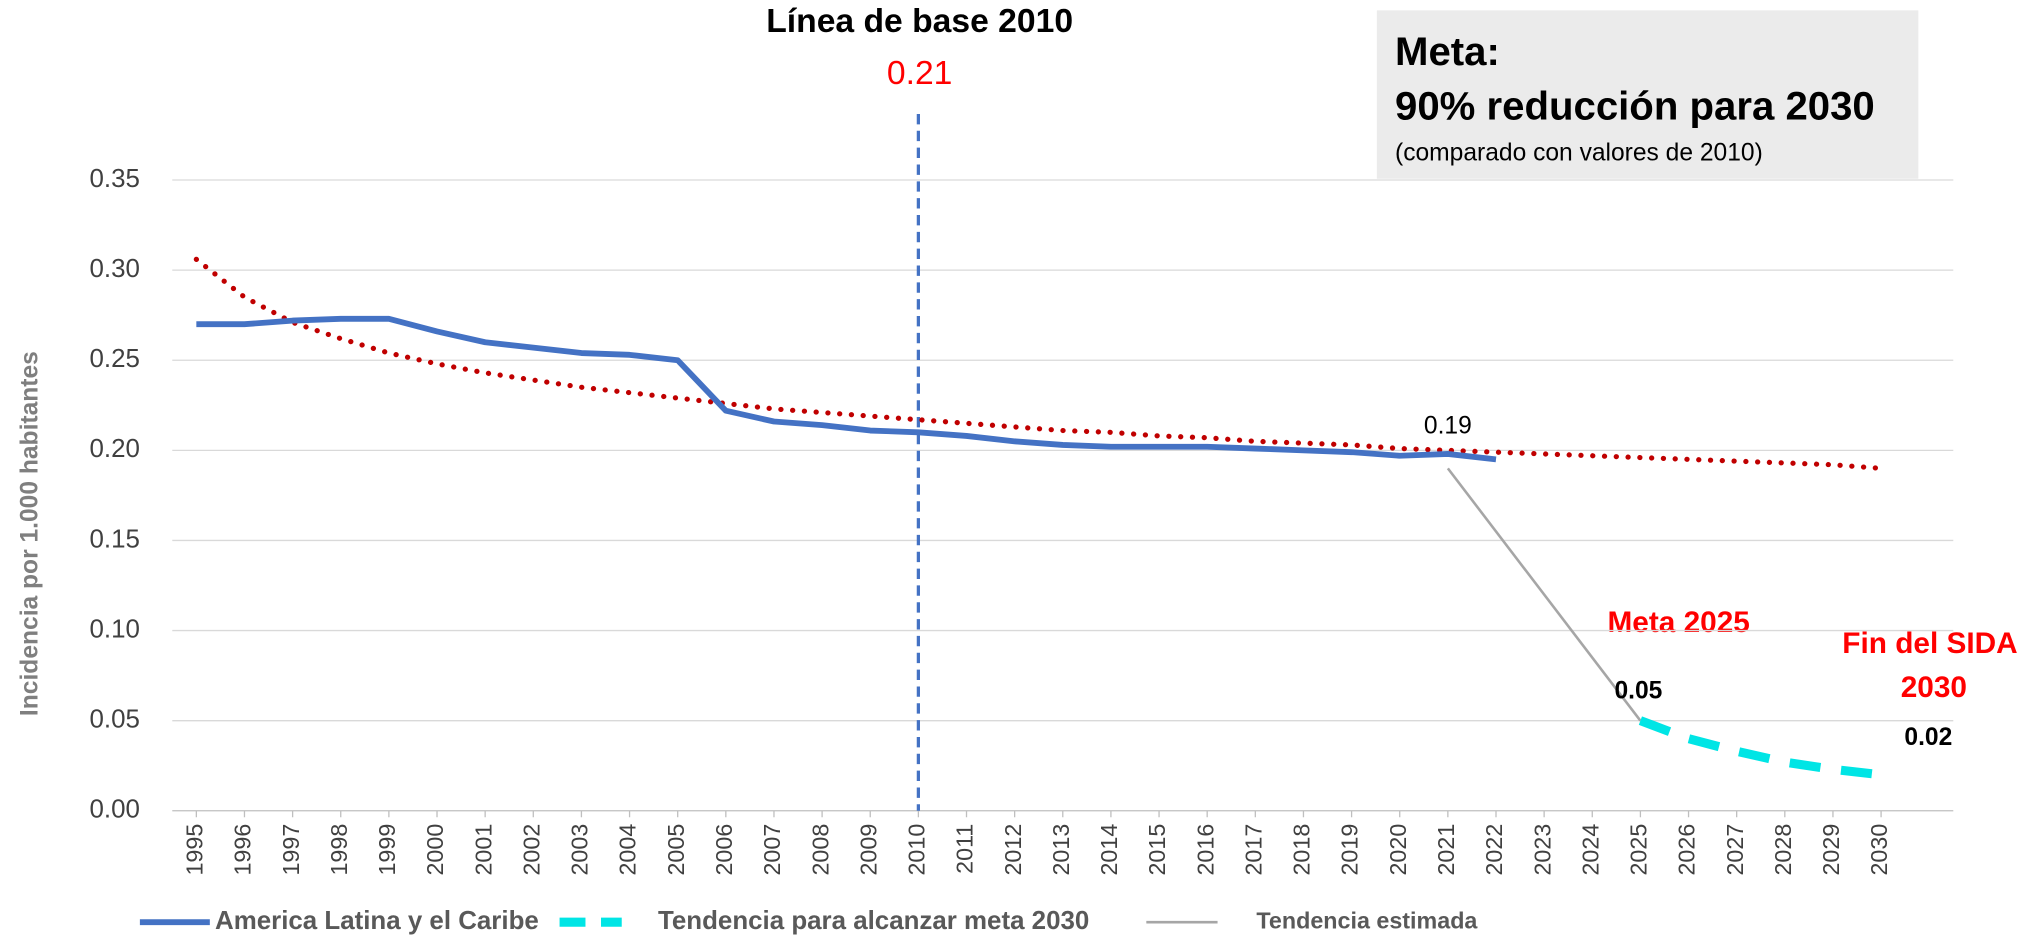  I want to click on annotation: 2030, so click(1934, 687).